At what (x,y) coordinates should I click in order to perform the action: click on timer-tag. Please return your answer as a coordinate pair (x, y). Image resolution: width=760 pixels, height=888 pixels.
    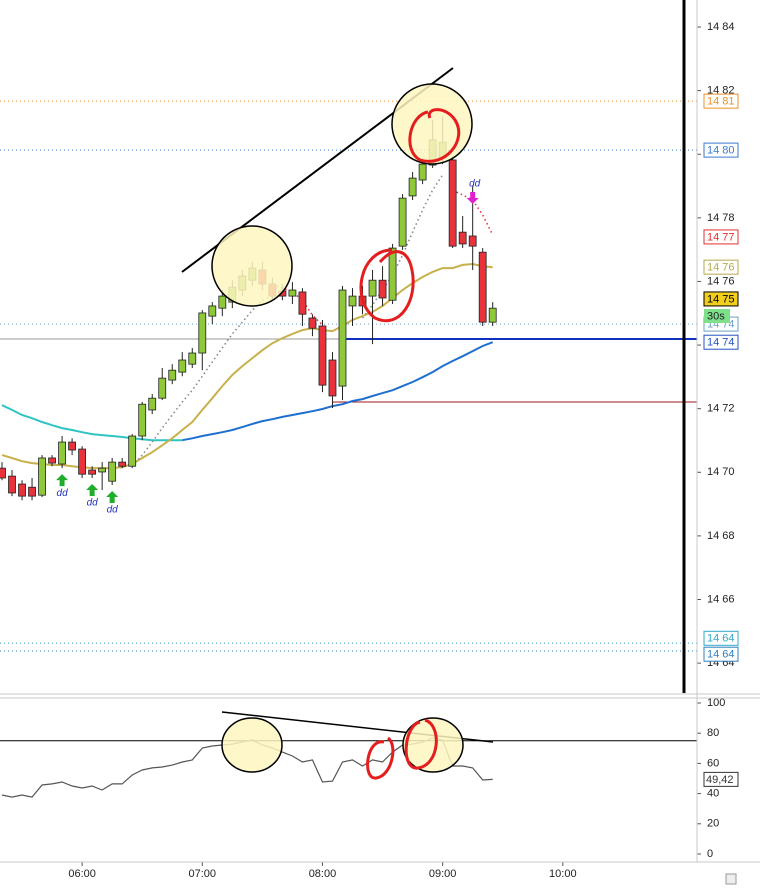
    Looking at the image, I should click on (717, 316).